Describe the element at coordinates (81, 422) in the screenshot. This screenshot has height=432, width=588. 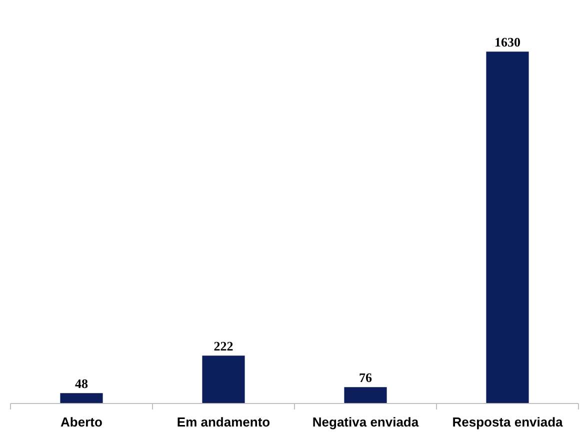
I see `x-tick-label: Aberto` at that location.